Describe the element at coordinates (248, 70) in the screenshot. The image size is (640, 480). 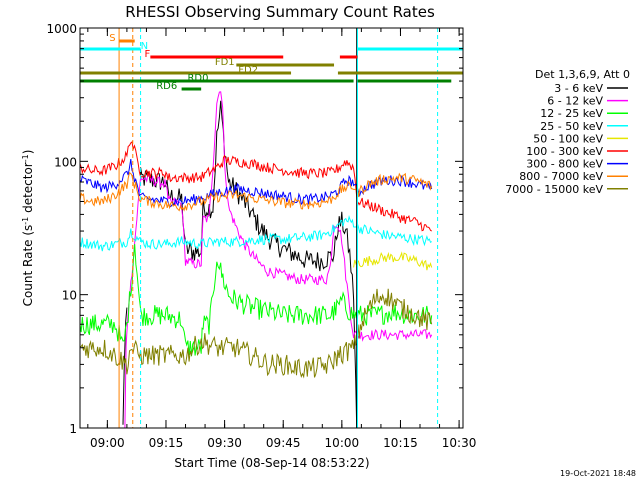
I see `flag-label-fd2: FD2` at that location.